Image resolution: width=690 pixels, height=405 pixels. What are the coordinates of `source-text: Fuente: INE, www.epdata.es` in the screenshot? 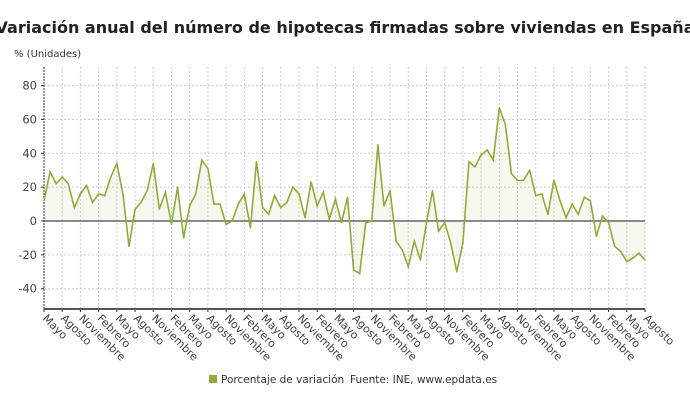 It's located at (423, 380).